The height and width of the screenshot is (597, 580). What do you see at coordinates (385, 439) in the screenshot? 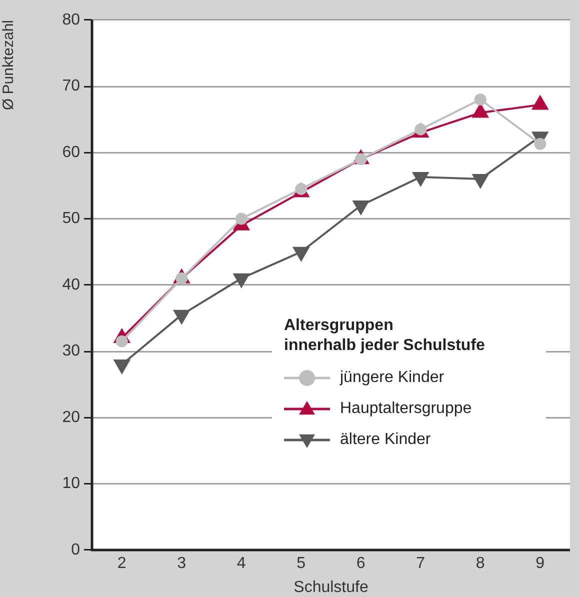
I see `legend-label: ältere Kinder` at bounding box center [385, 439].